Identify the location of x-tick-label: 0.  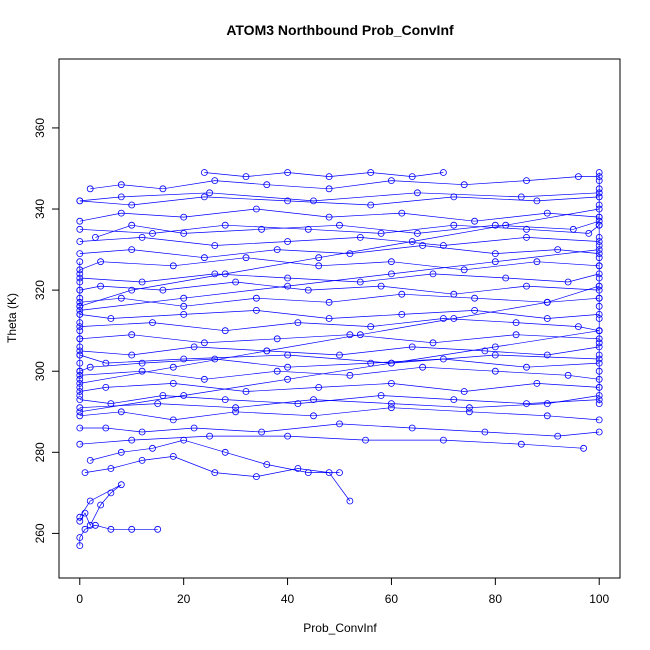
(79, 599).